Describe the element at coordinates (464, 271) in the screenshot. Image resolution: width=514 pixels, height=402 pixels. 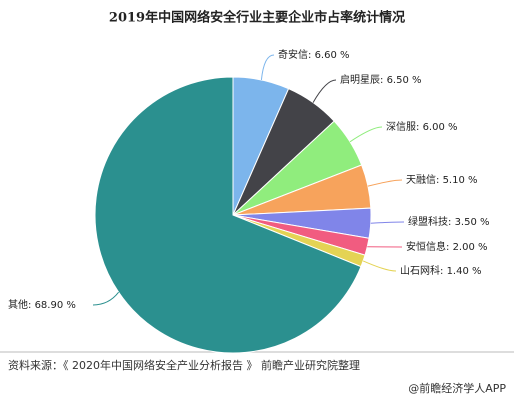
I see `value-label: 1.40 %` at that location.